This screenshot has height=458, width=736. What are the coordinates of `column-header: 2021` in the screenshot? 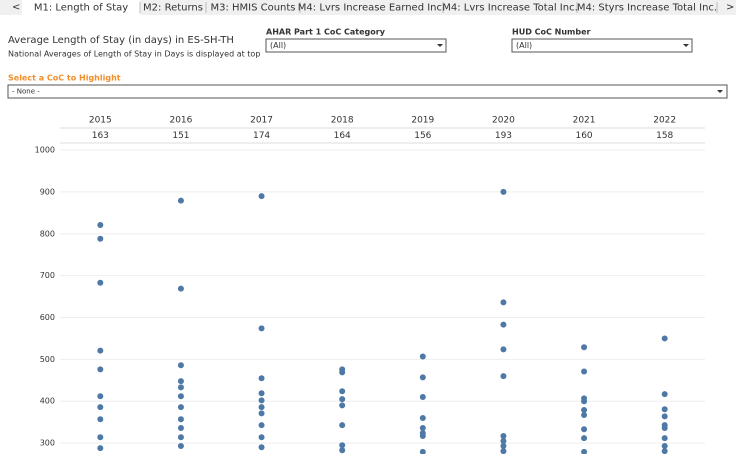 It's located at (584, 121).